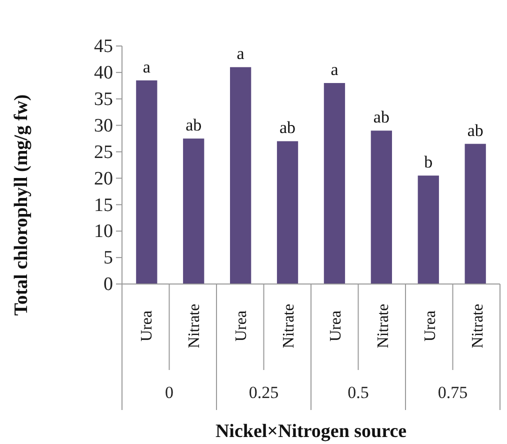 This screenshot has width=507, height=444. I want to click on text: 0.5, so click(358, 392).